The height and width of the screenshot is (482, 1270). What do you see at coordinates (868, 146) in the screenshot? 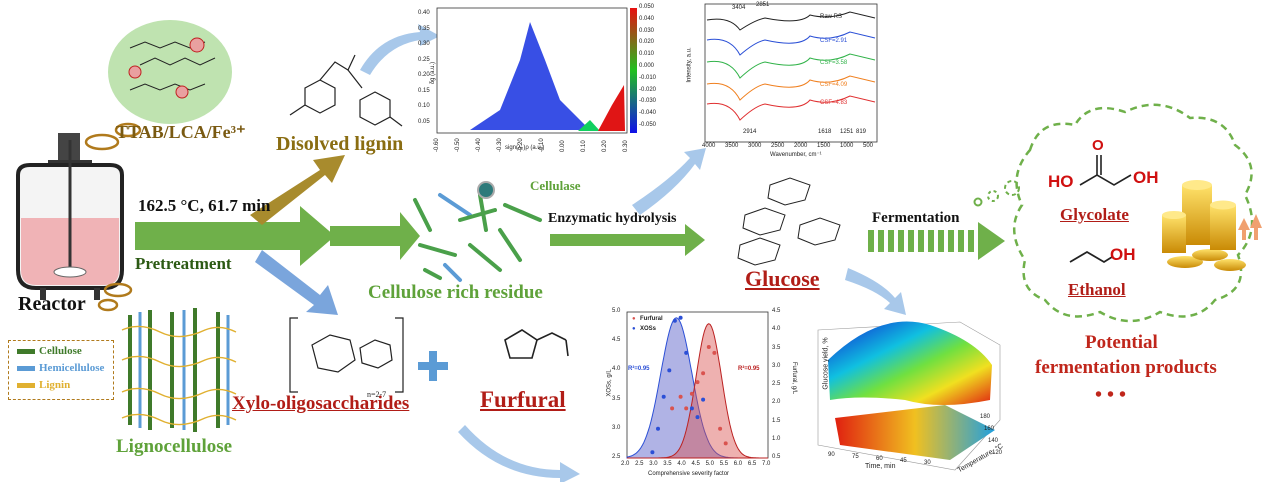
I see `ftir-xtick: 500` at bounding box center [868, 146].